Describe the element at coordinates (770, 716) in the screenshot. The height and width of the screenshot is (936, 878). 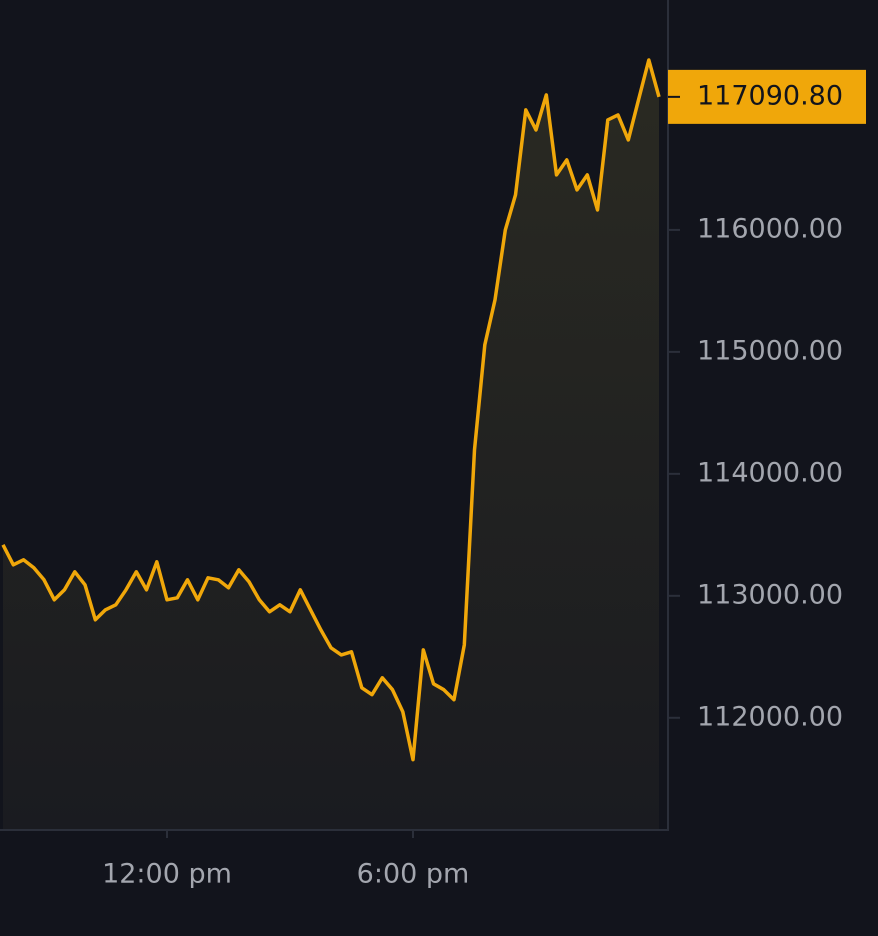
I see `y-tick-label: 112000.00` at that location.